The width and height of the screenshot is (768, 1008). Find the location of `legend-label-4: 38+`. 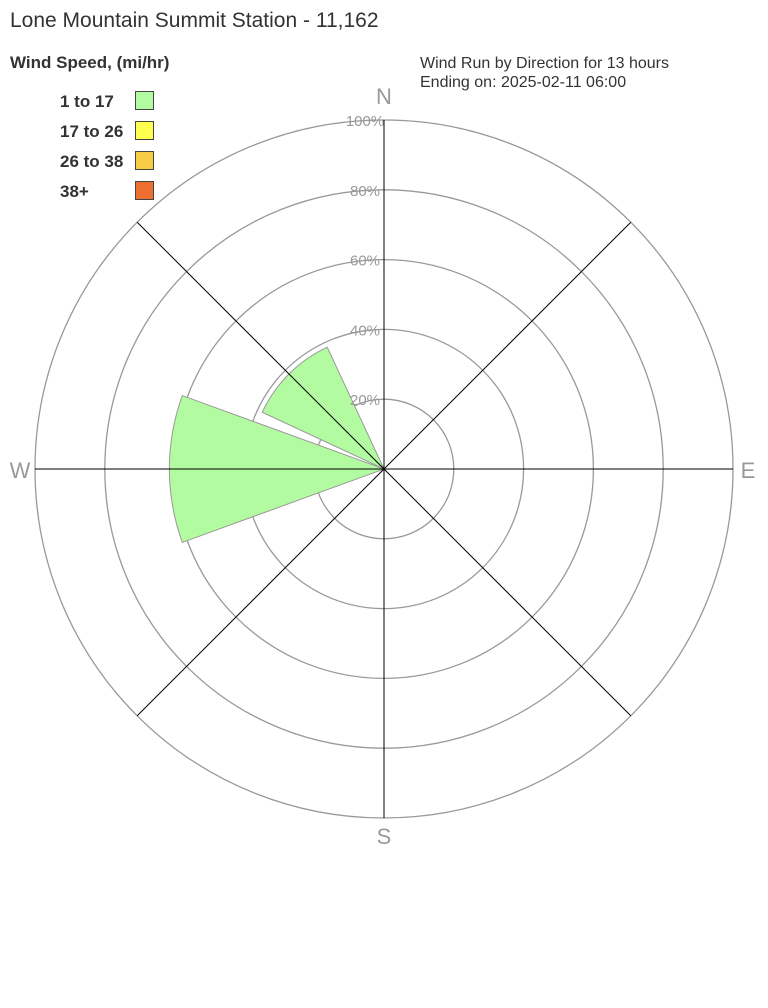

legend-label-4: 38+ is located at coordinates (74, 191).